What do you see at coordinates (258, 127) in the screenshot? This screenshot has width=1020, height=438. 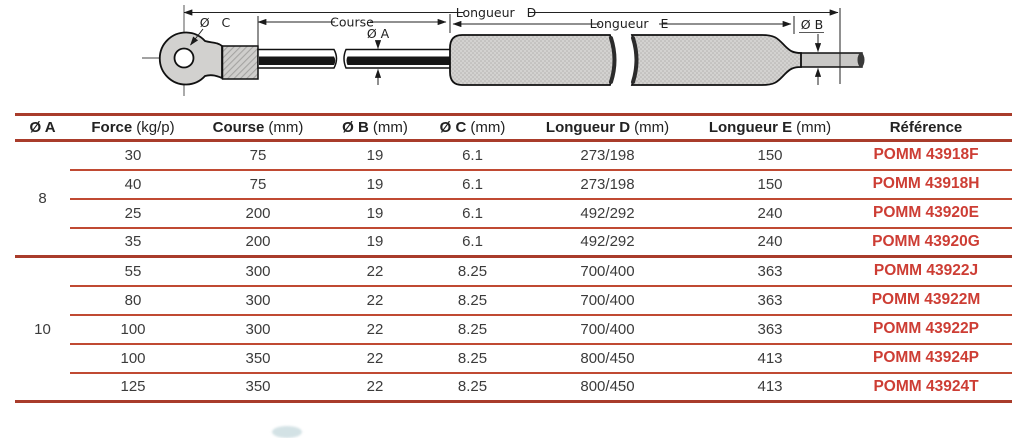 I see `col-header-course: Course (mm)` at bounding box center [258, 127].